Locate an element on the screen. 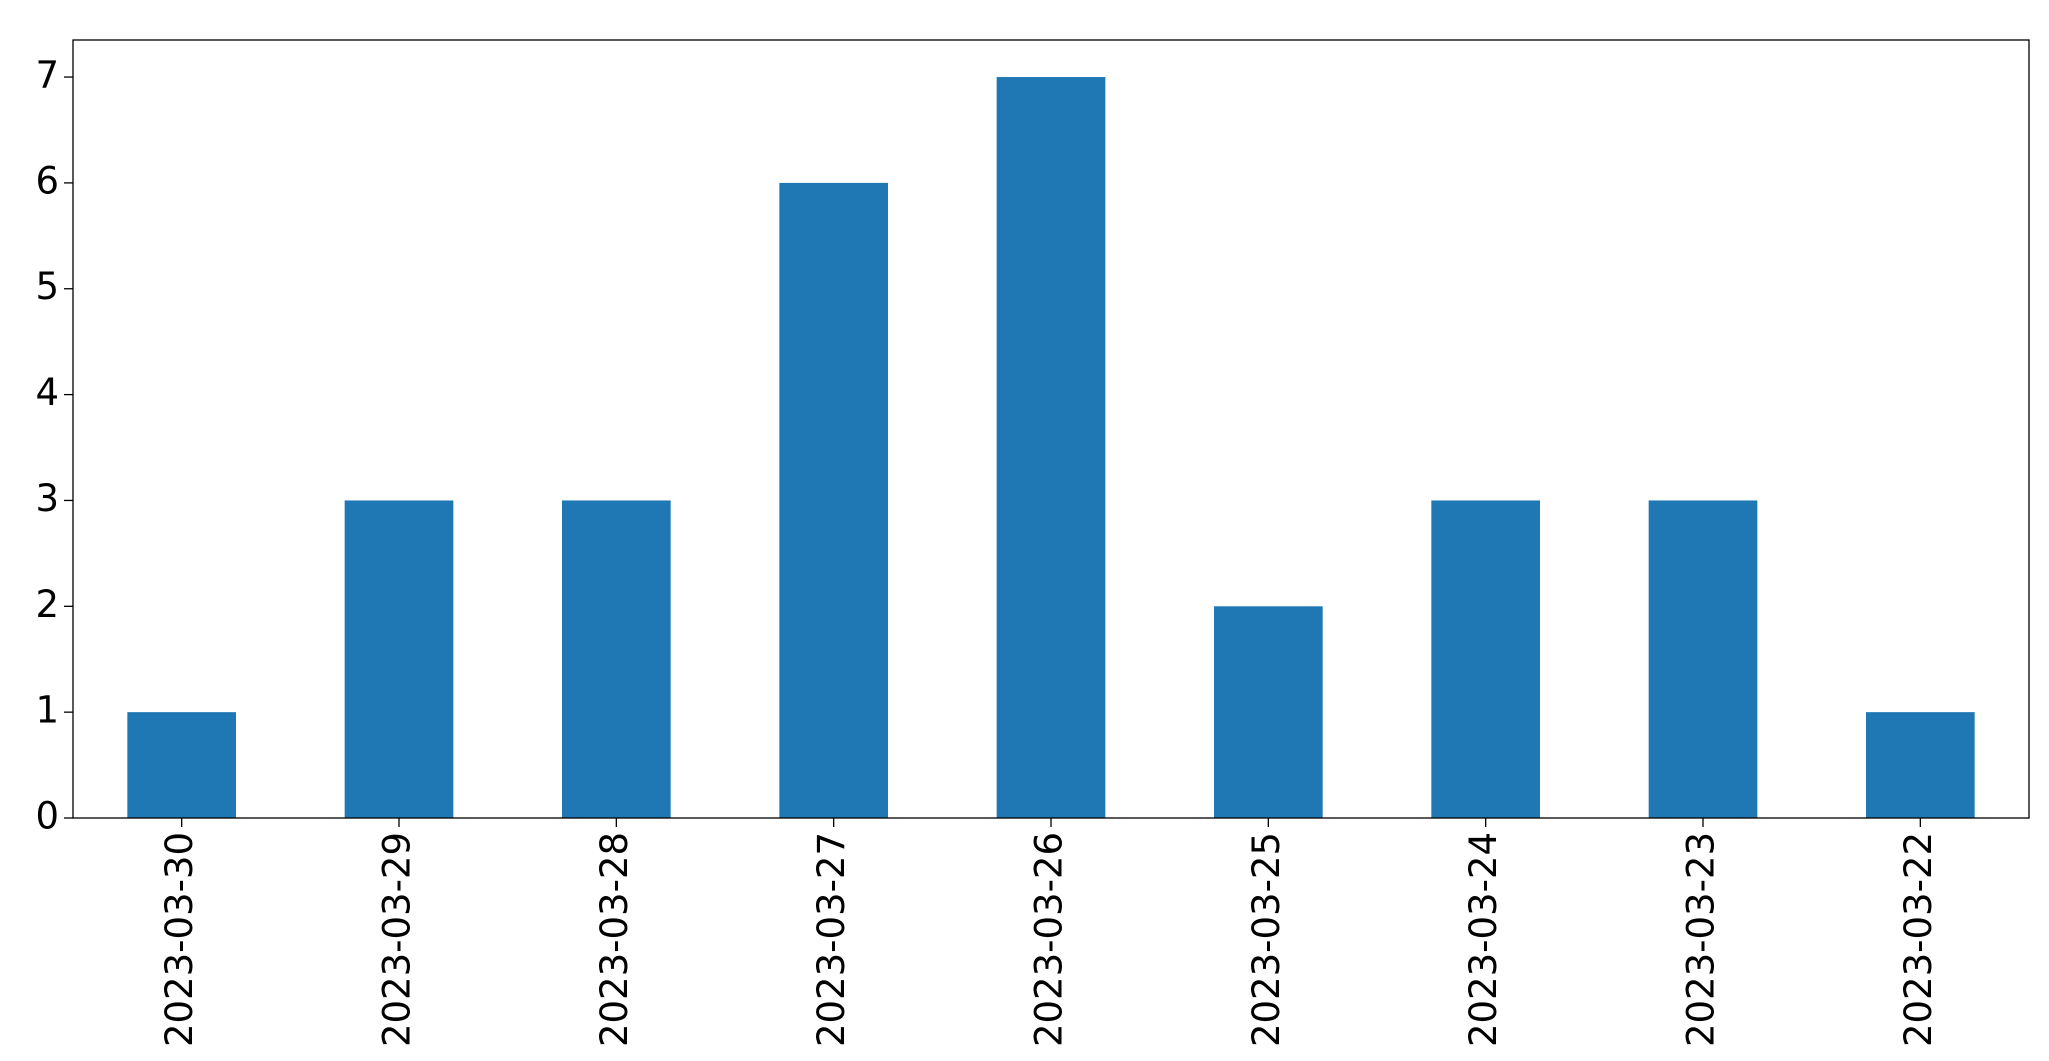 Image resolution: width=2049 pixels, height=1061 pixels. y-tick-label: 3 is located at coordinates (47, 498).